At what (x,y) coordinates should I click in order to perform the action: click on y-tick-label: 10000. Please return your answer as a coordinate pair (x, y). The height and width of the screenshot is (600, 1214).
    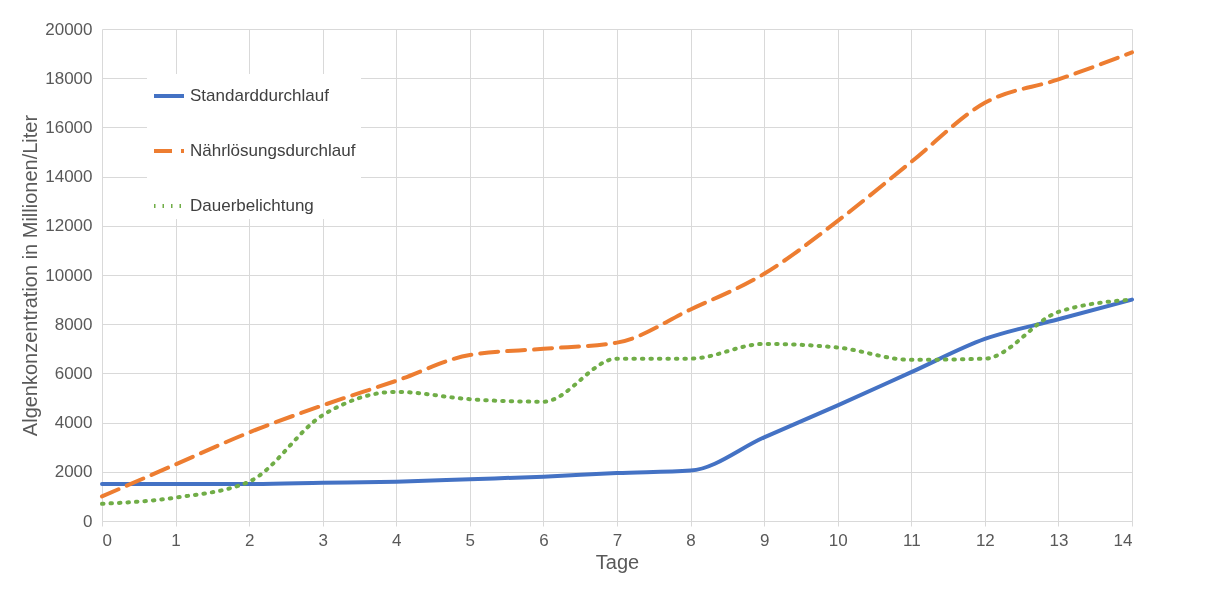
    Looking at the image, I should click on (69, 275).